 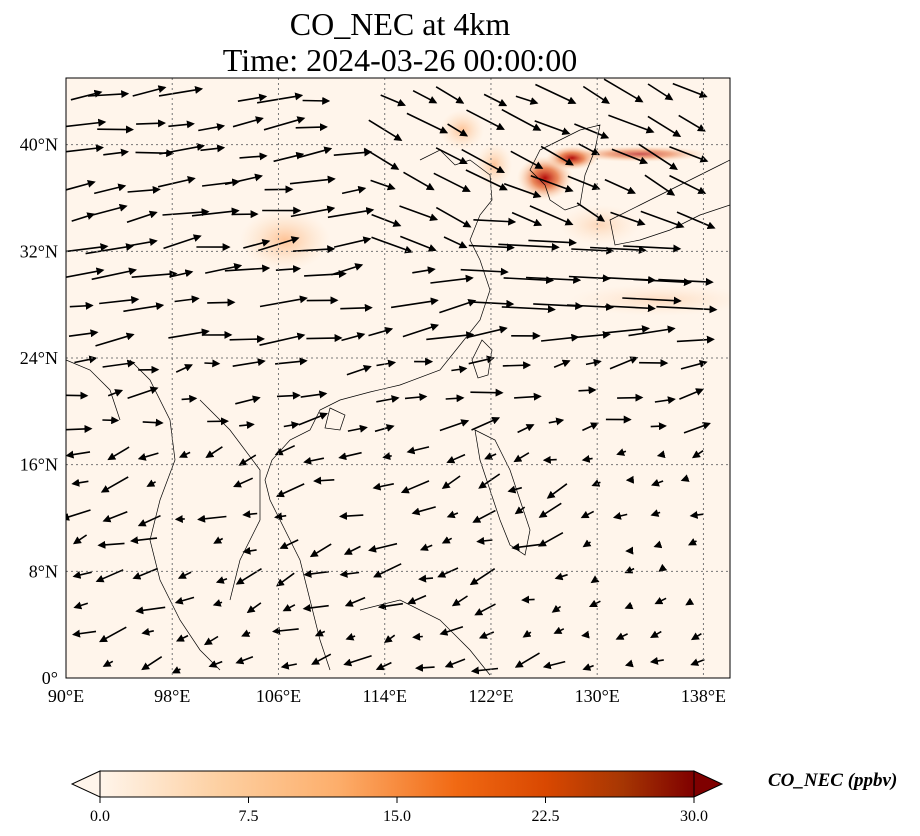 I want to click on lon-tick-label: 122°E, so click(x=490, y=696).